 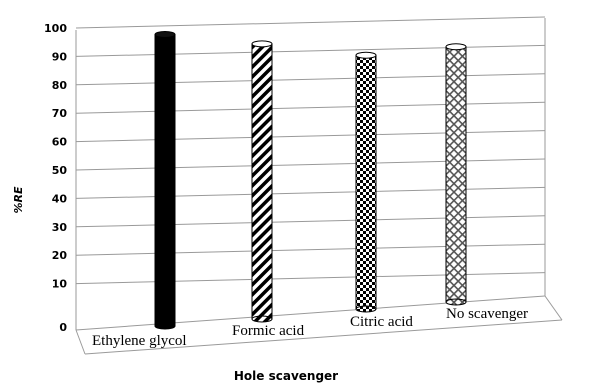 I want to click on y-tick-label: 10, so click(x=60, y=284).